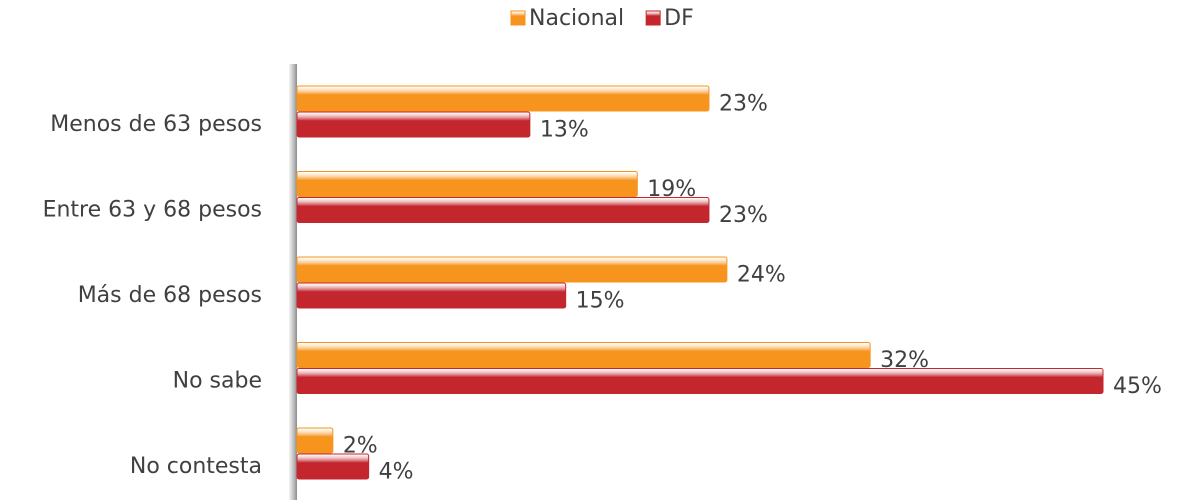 Image resolution: width=1179 pixels, height=504 pixels. I want to click on category-label: No sabe, so click(217, 381).